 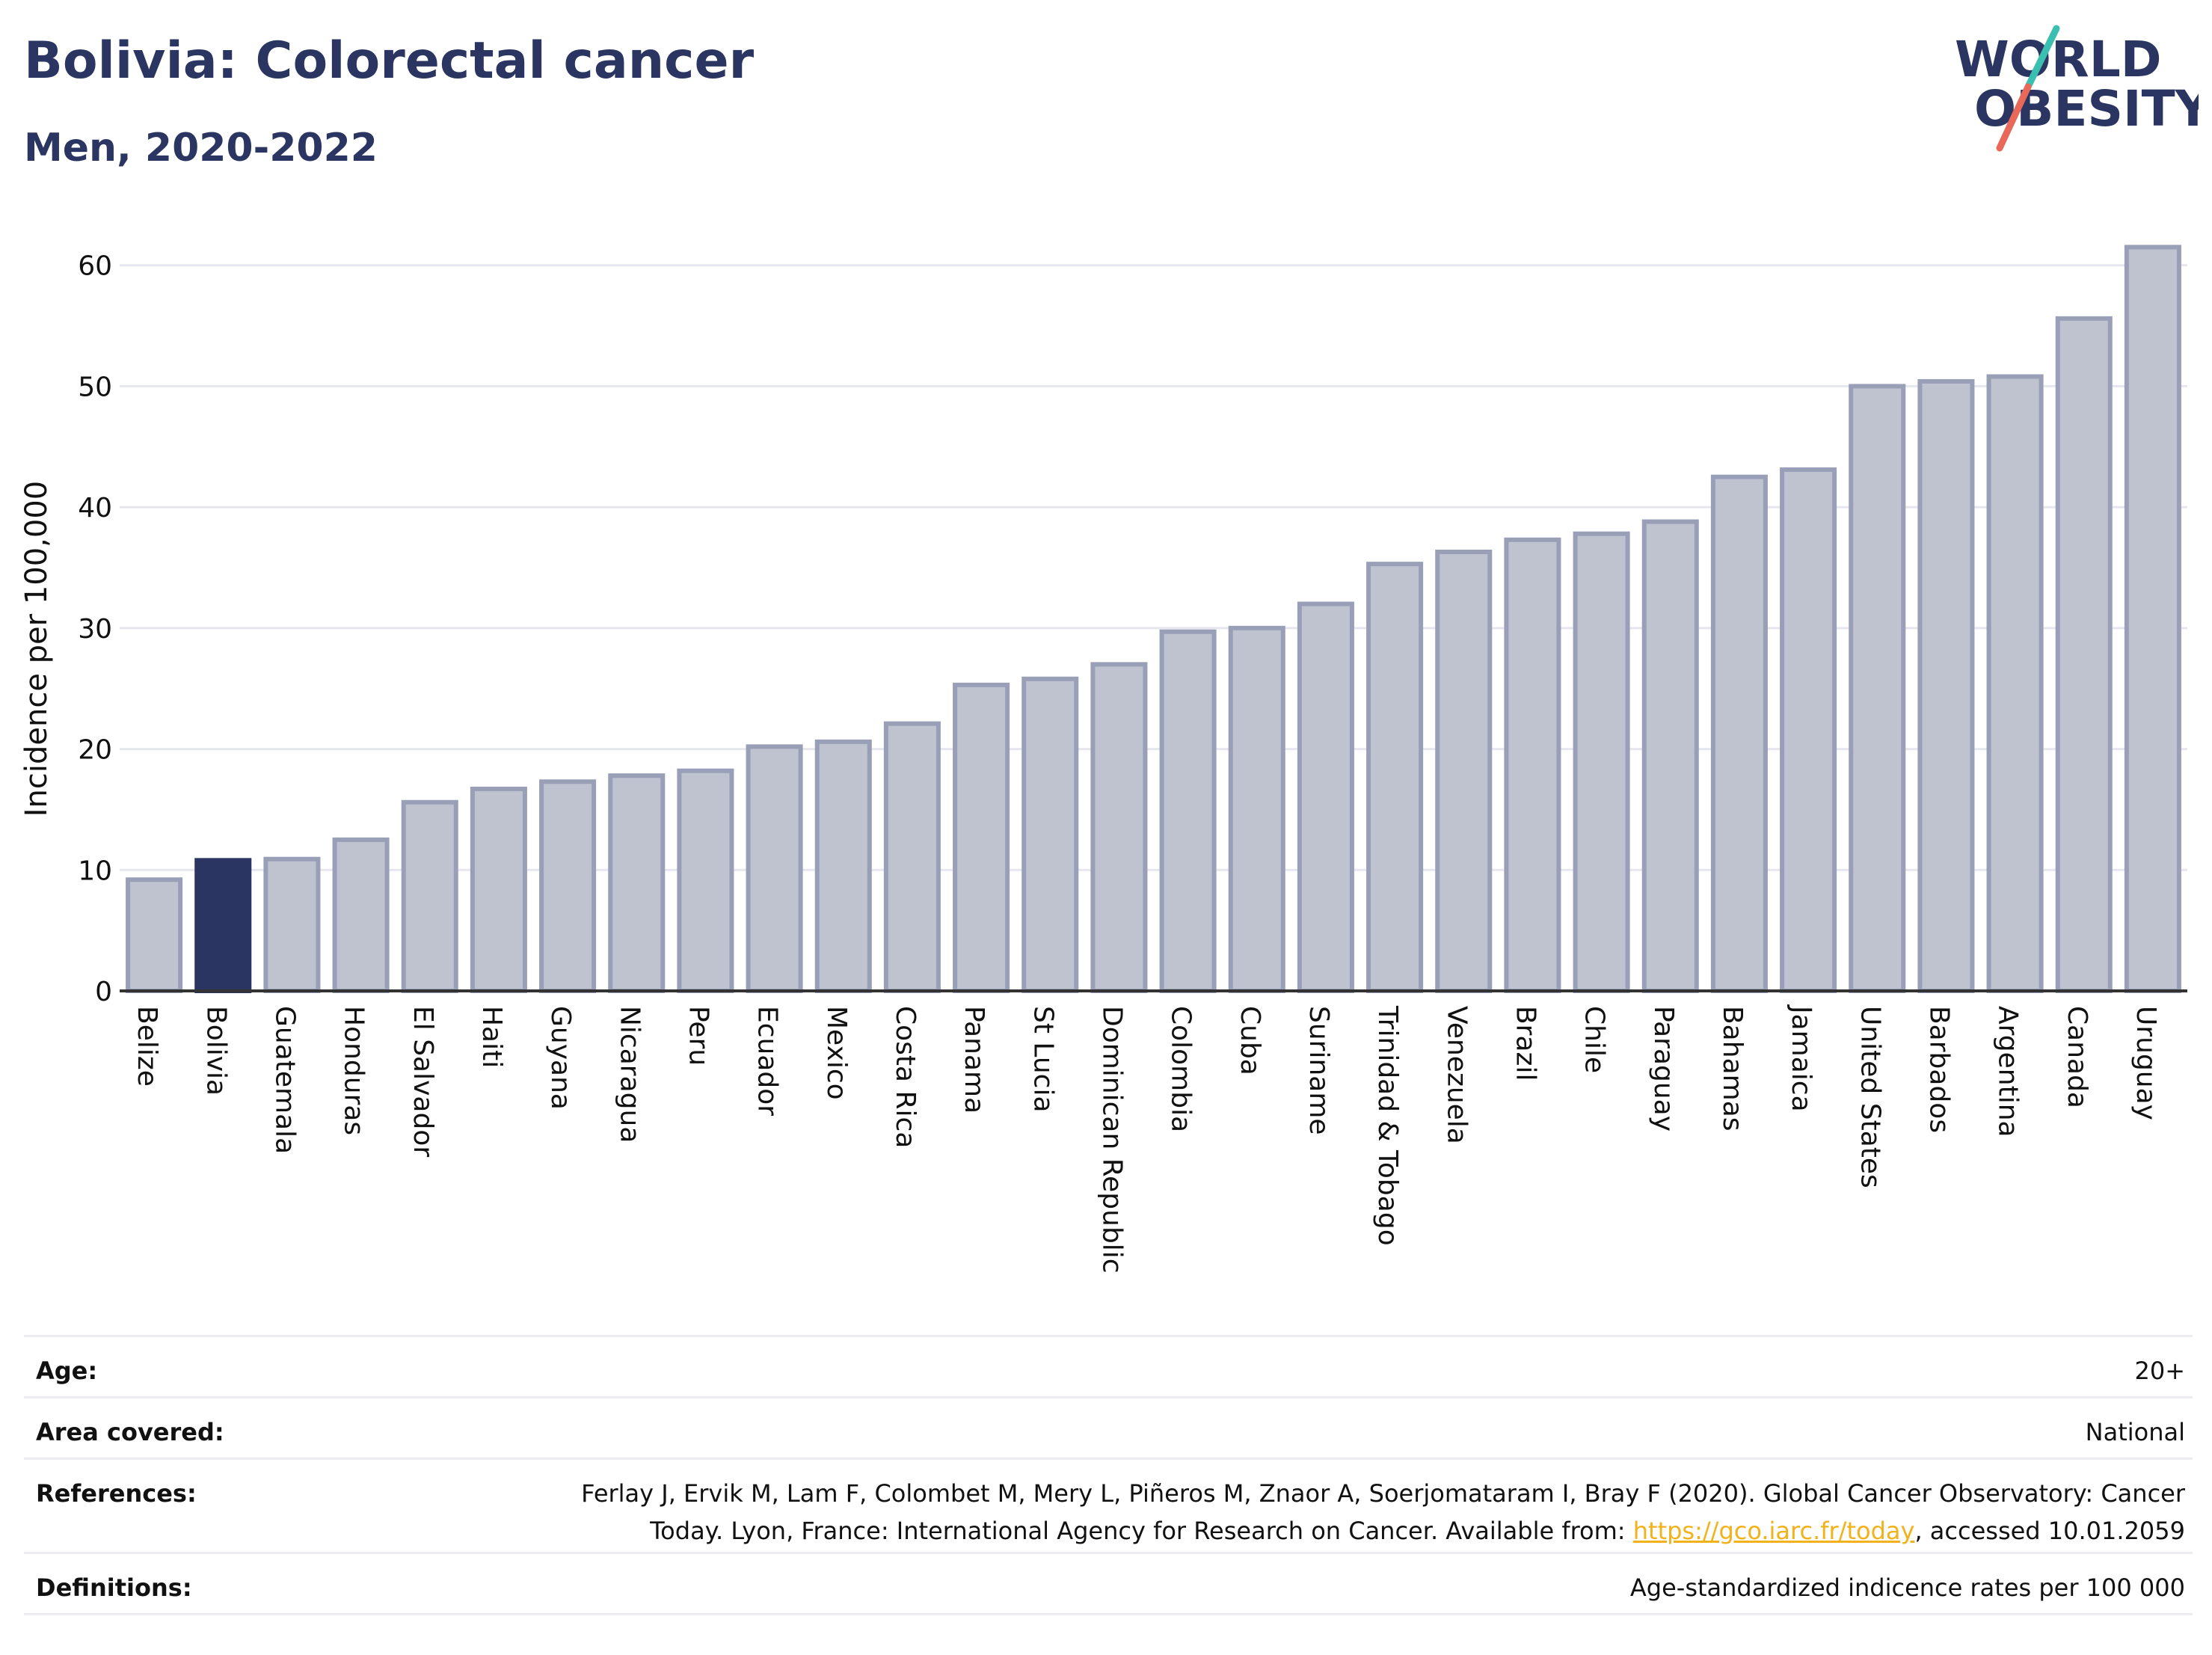 I want to click on area-value: National, so click(x=2135, y=1432).